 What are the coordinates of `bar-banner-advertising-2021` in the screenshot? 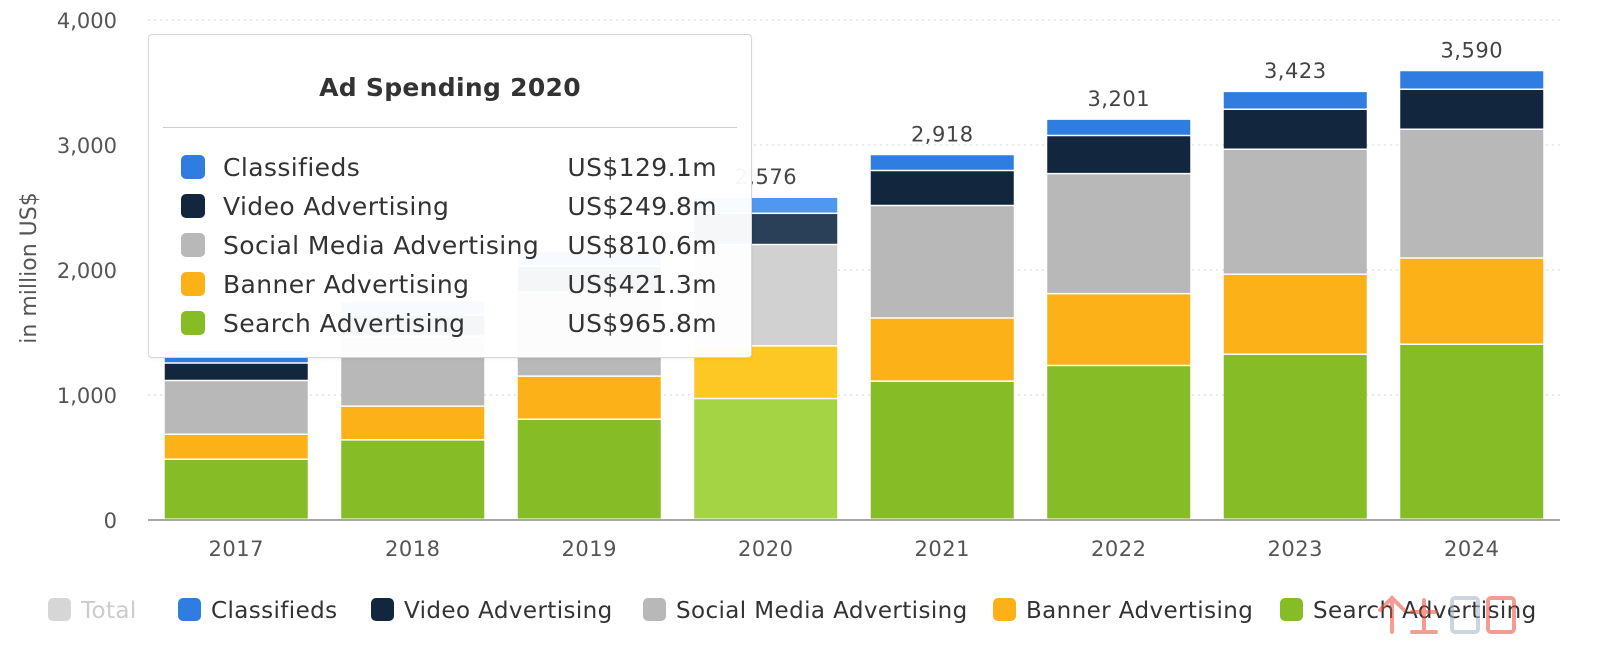 It's located at (942, 349).